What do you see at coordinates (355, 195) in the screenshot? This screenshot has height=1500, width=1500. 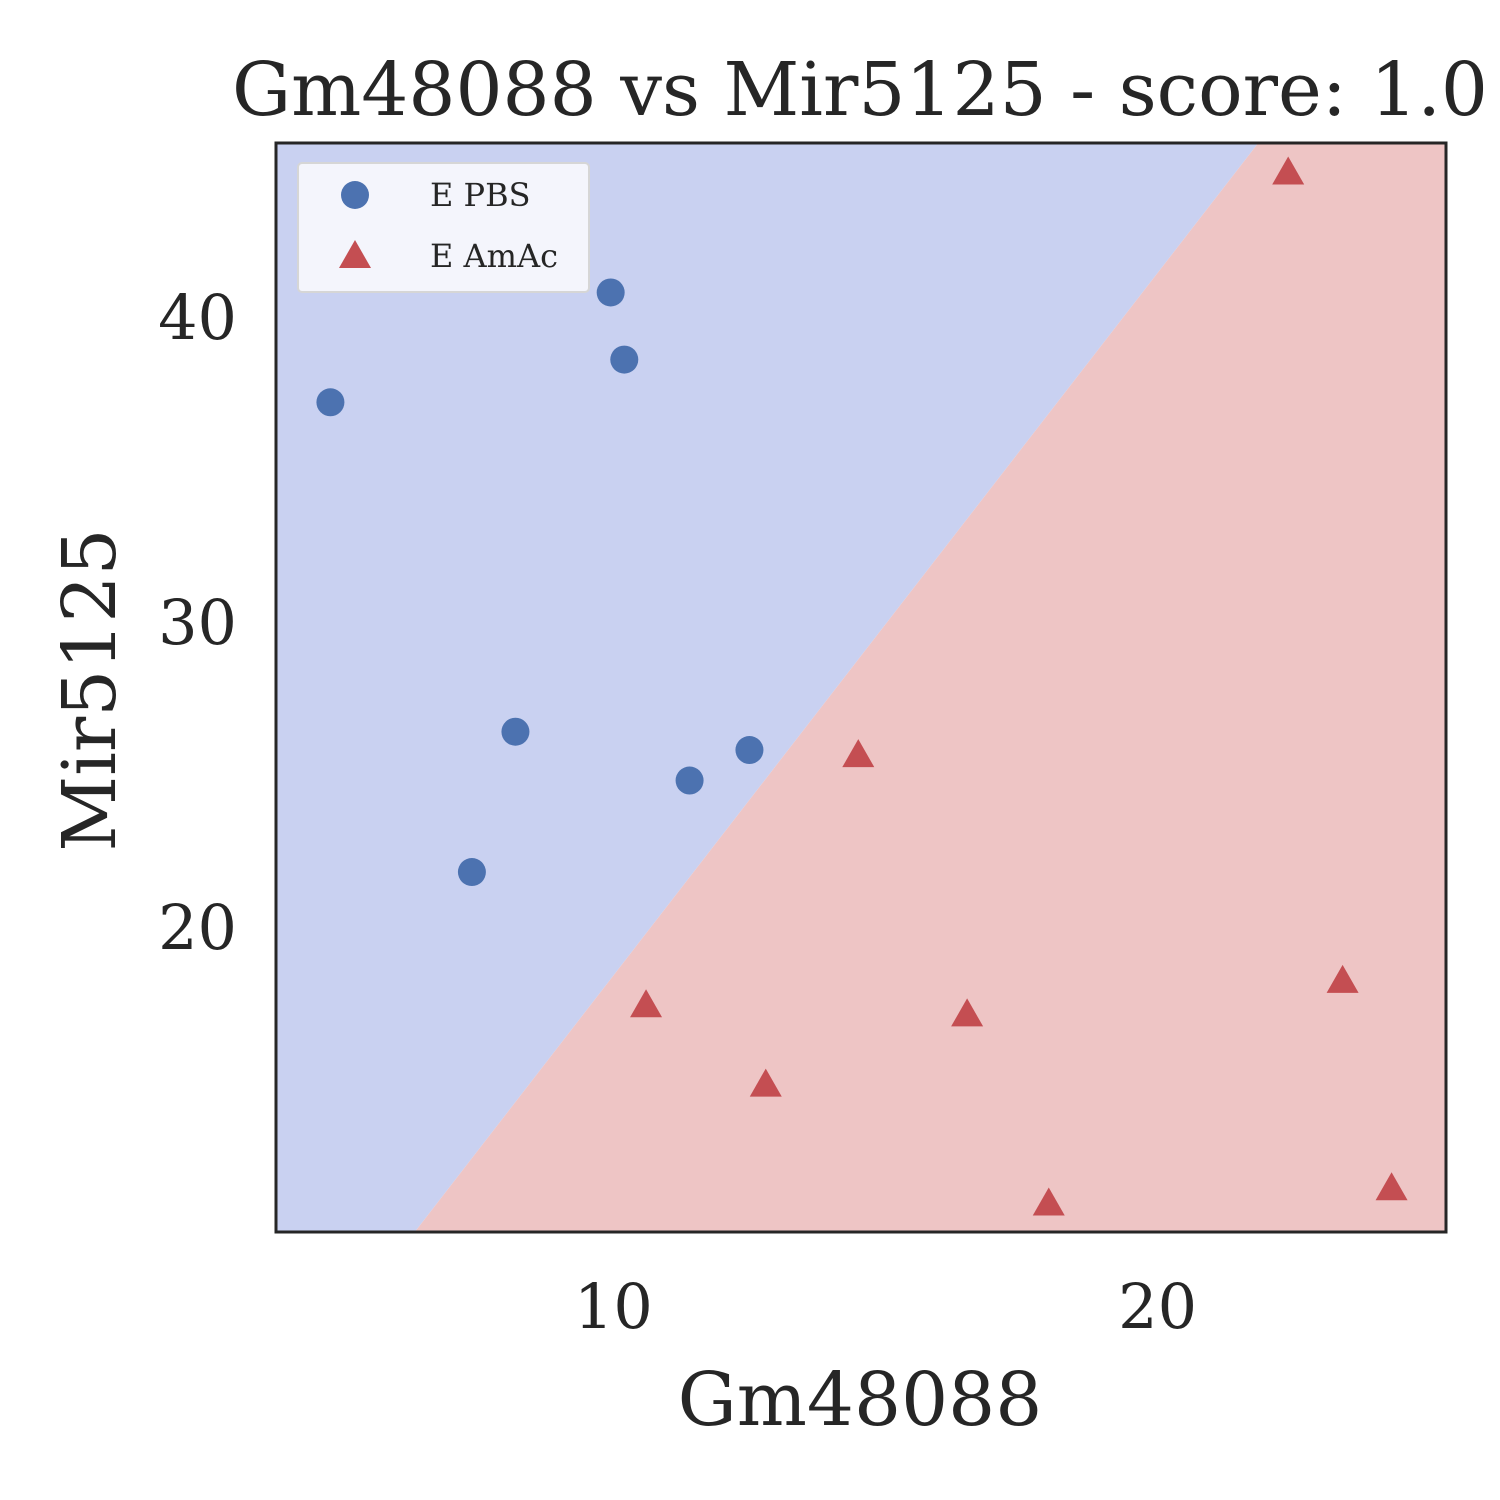 I see `legend-marker-e-pbs` at bounding box center [355, 195].